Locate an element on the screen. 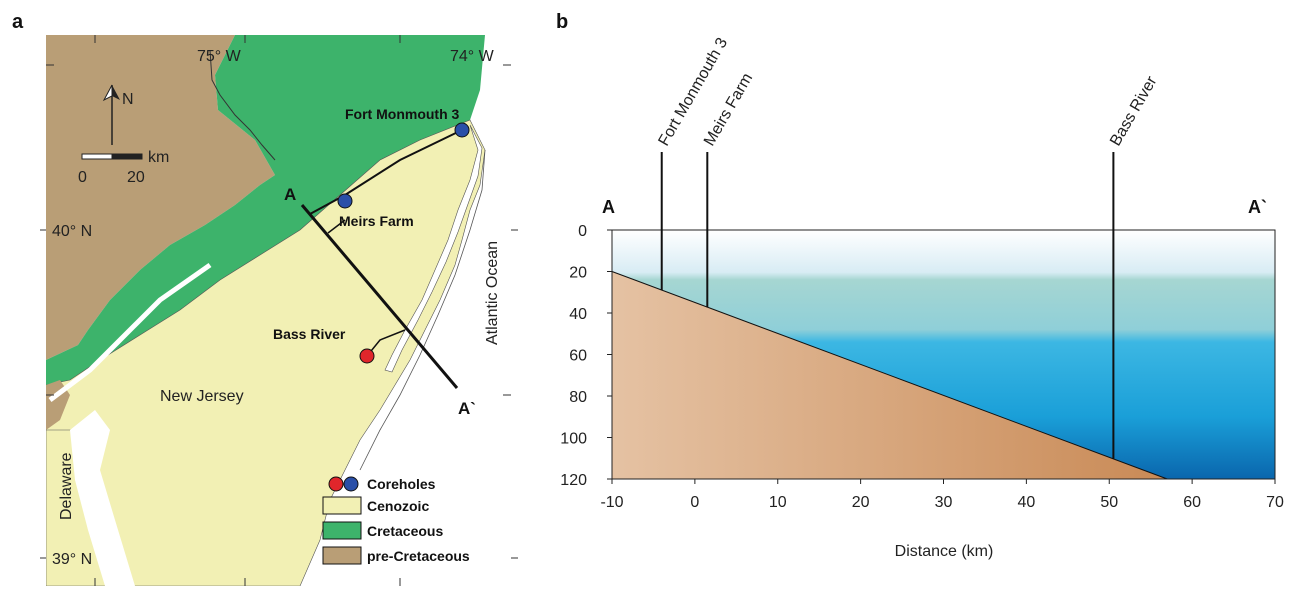 The height and width of the screenshot is (591, 1289). legend-cenozoic-label: Cenozoic is located at coordinates (398, 506).